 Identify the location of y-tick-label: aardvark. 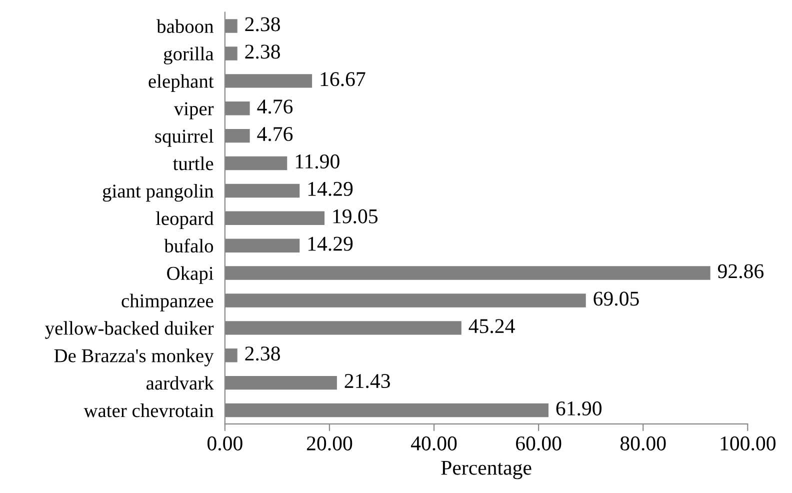
(180, 383).